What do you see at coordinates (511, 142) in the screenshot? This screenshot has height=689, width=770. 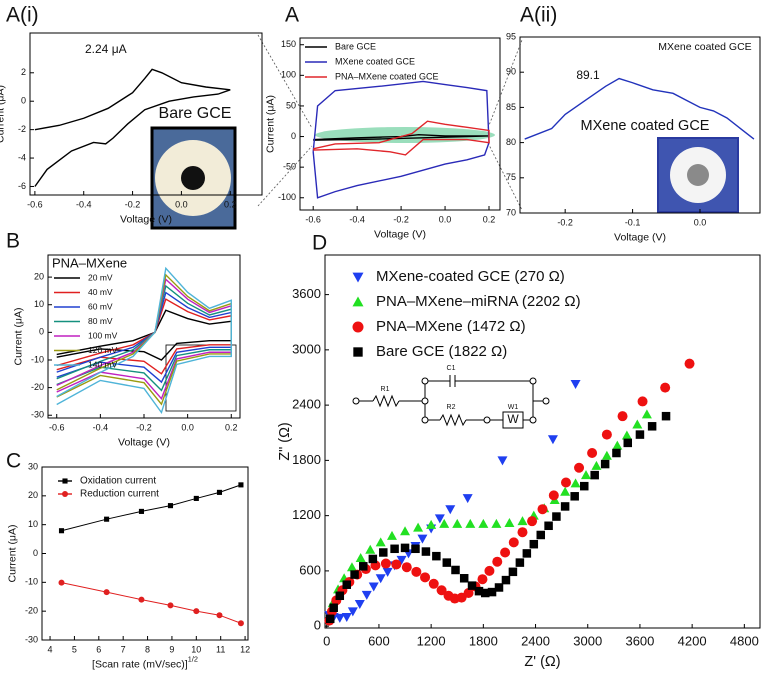 I see `y-tick-label: 80` at bounding box center [511, 142].